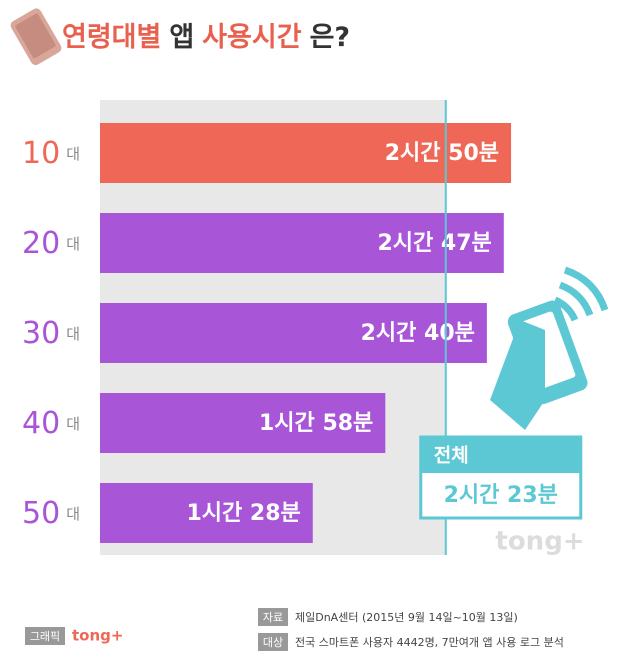 This screenshot has width=640, height=670. What do you see at coordinates (501, 495) in the screenshot?
I see `overall-value-label: 2시간 23분` at bounding box center [501, 495].